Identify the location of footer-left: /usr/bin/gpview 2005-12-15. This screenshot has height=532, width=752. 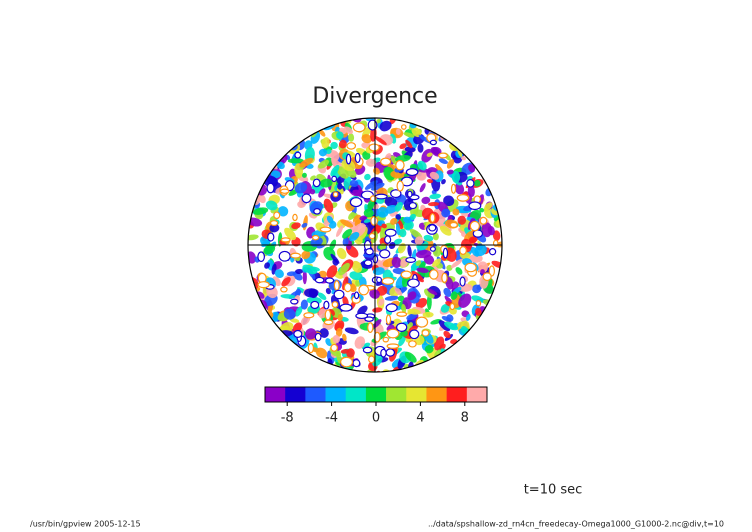
(85, 524).